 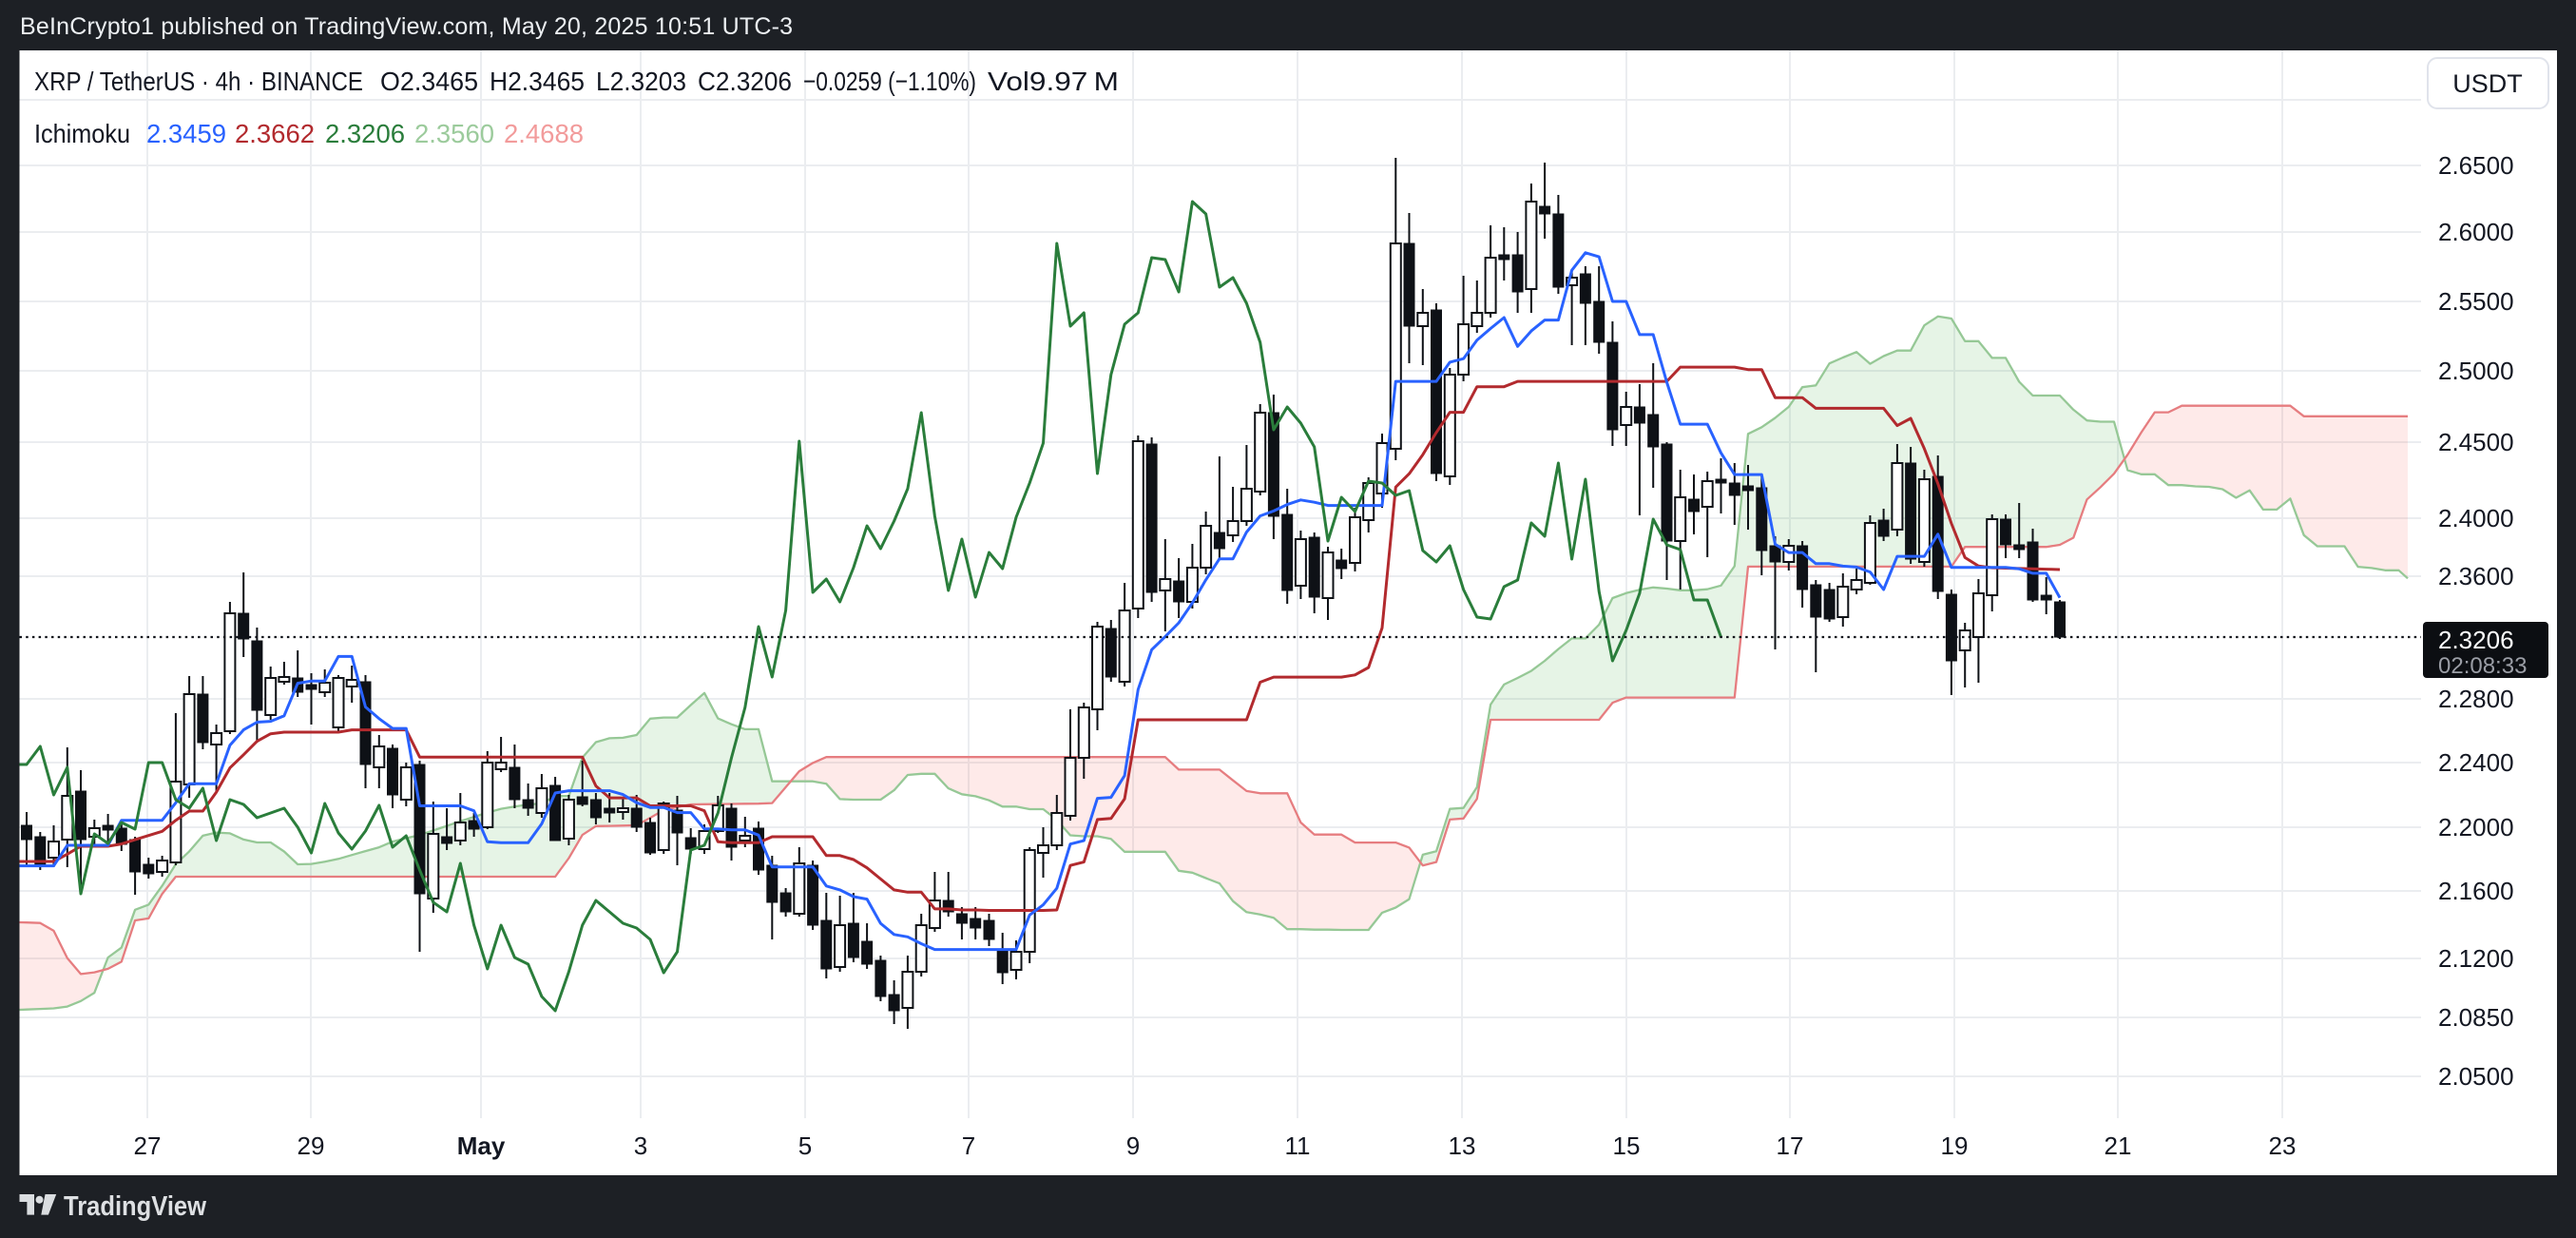 I want to click on svg-text: 2.5500, so click(x=2476, y=302).